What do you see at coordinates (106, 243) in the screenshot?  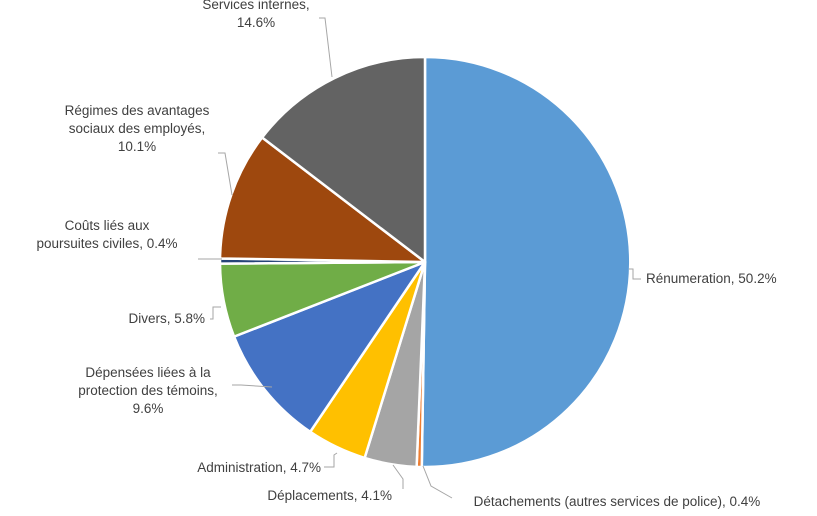 I see `slice-label-line: poursuites civiles, 0.4%` at bounding box center [106, 243].